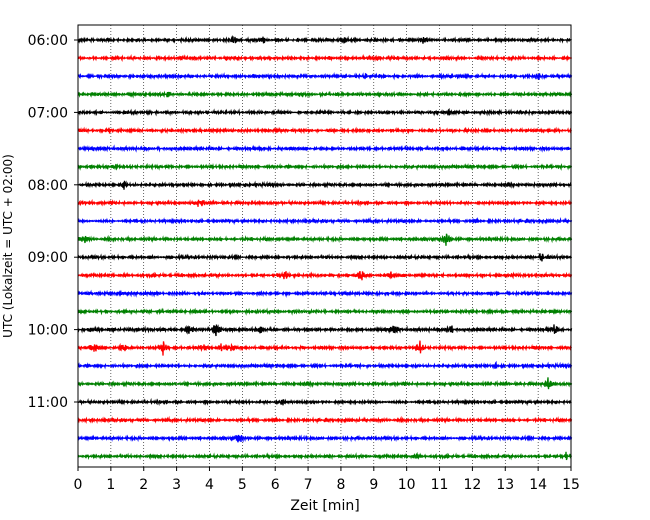 The height and width of the screenshot is (520, 650). Describe the element at coordinates (324, 506) in the screenshot. I see `x-axis-label: Zeit [min]` at that location.